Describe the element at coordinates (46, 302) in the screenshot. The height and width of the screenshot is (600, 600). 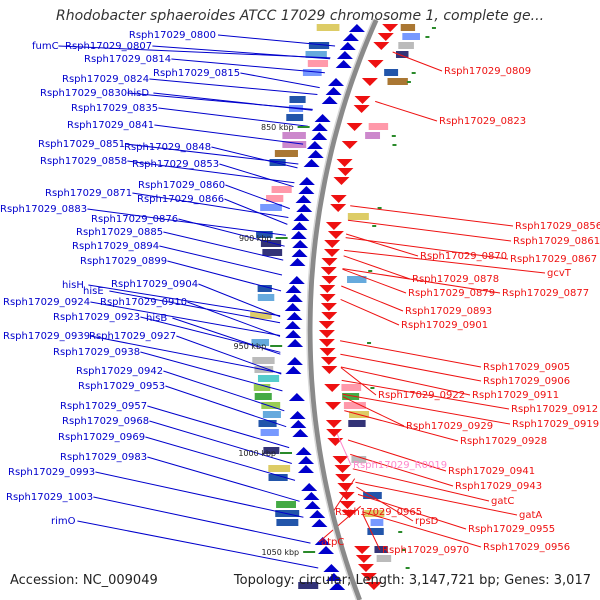
I see `forward-gene-label: Rsph17029_0924` at that location.